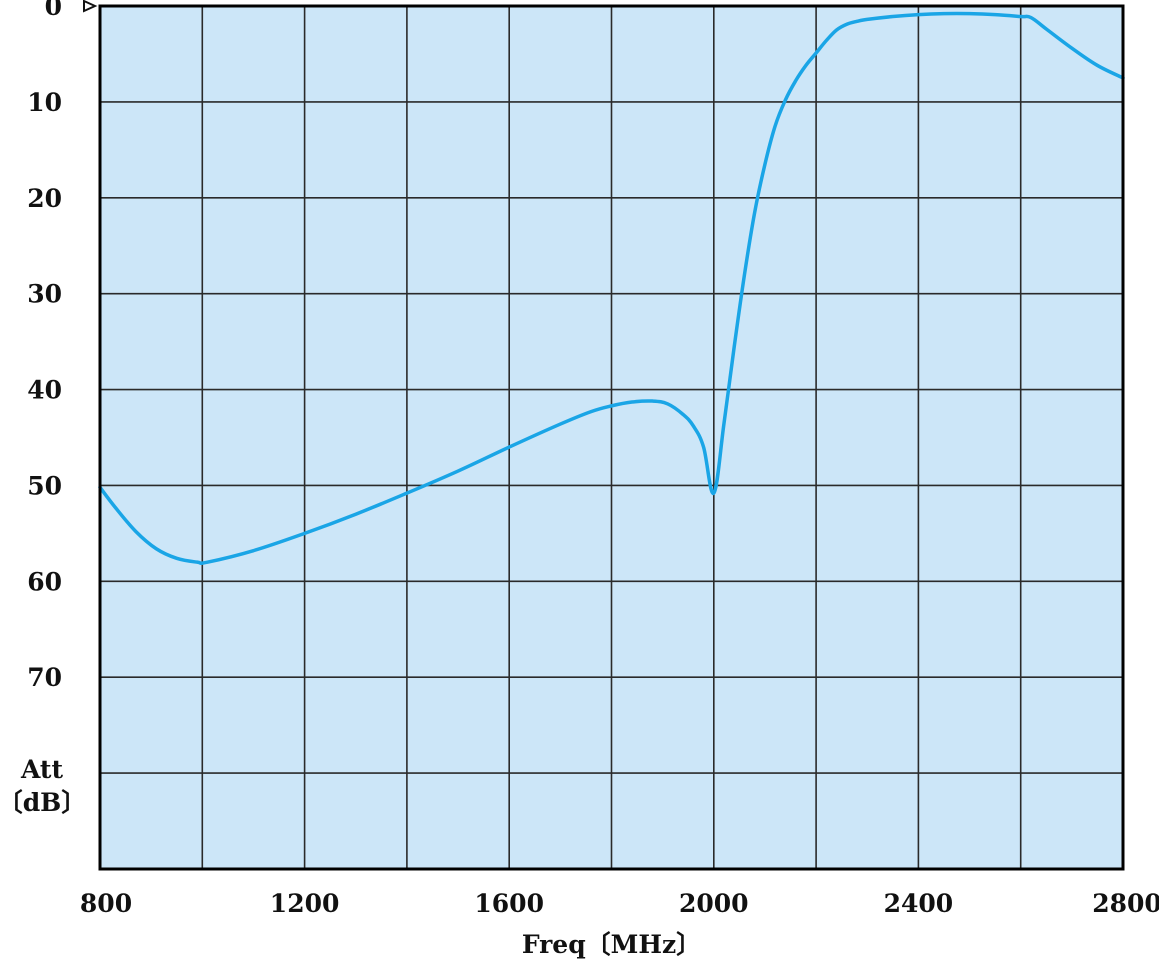  Describe the element at coordinates (611, 944) in the screenshot. I see `x-axis-title: Freq〔MHz〕` at that location.